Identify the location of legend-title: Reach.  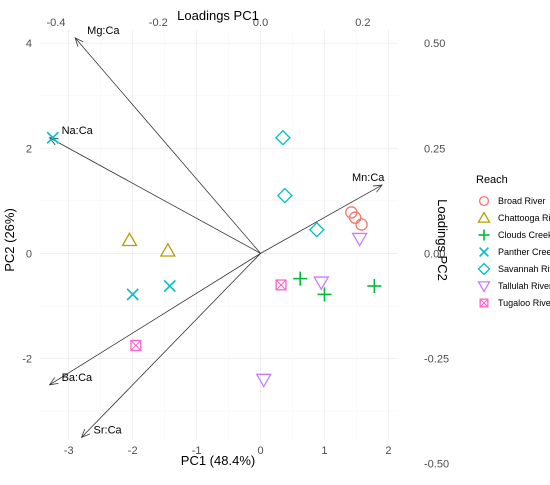
(492, 180).